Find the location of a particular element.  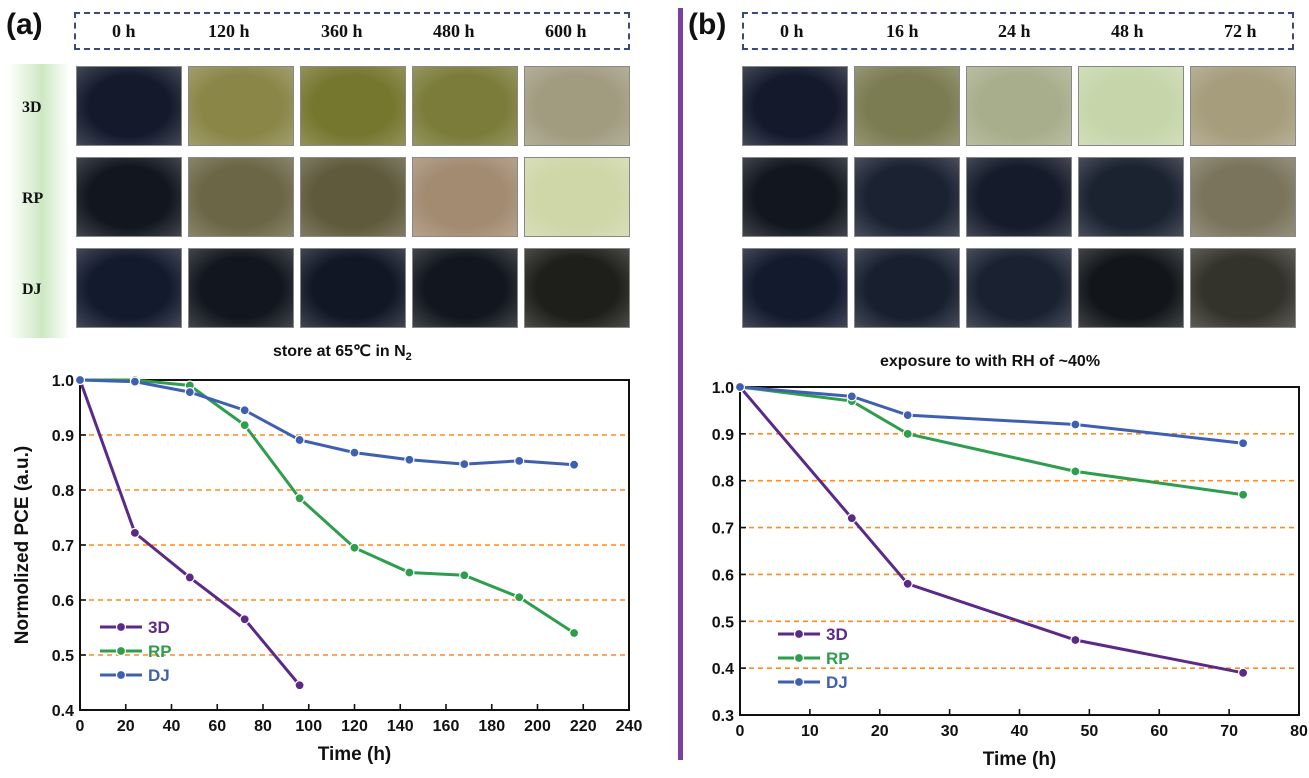

time-label: 360 h is located at coordinates (342, 31).